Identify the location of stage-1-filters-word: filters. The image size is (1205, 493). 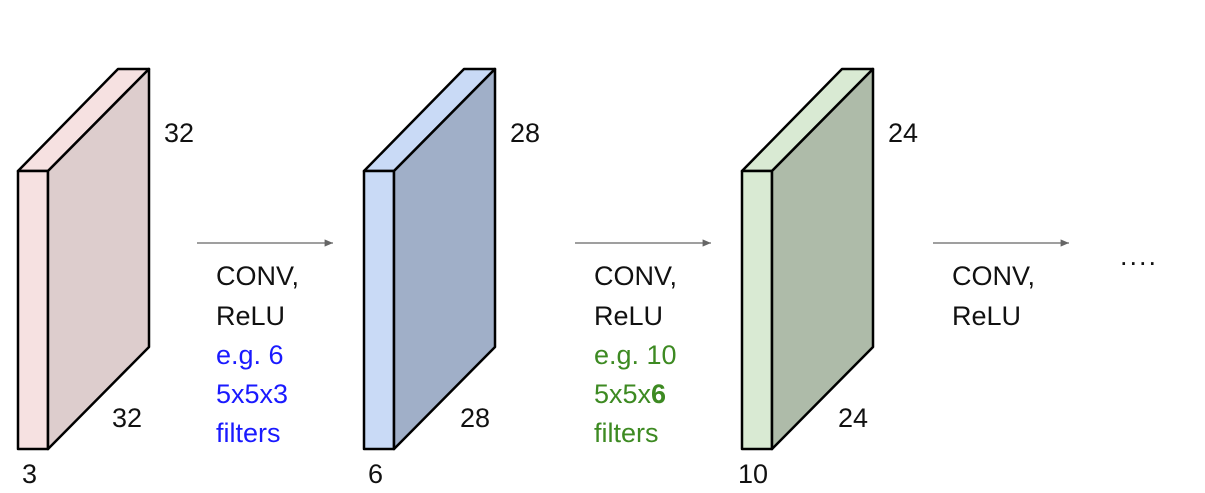
(248, 433).